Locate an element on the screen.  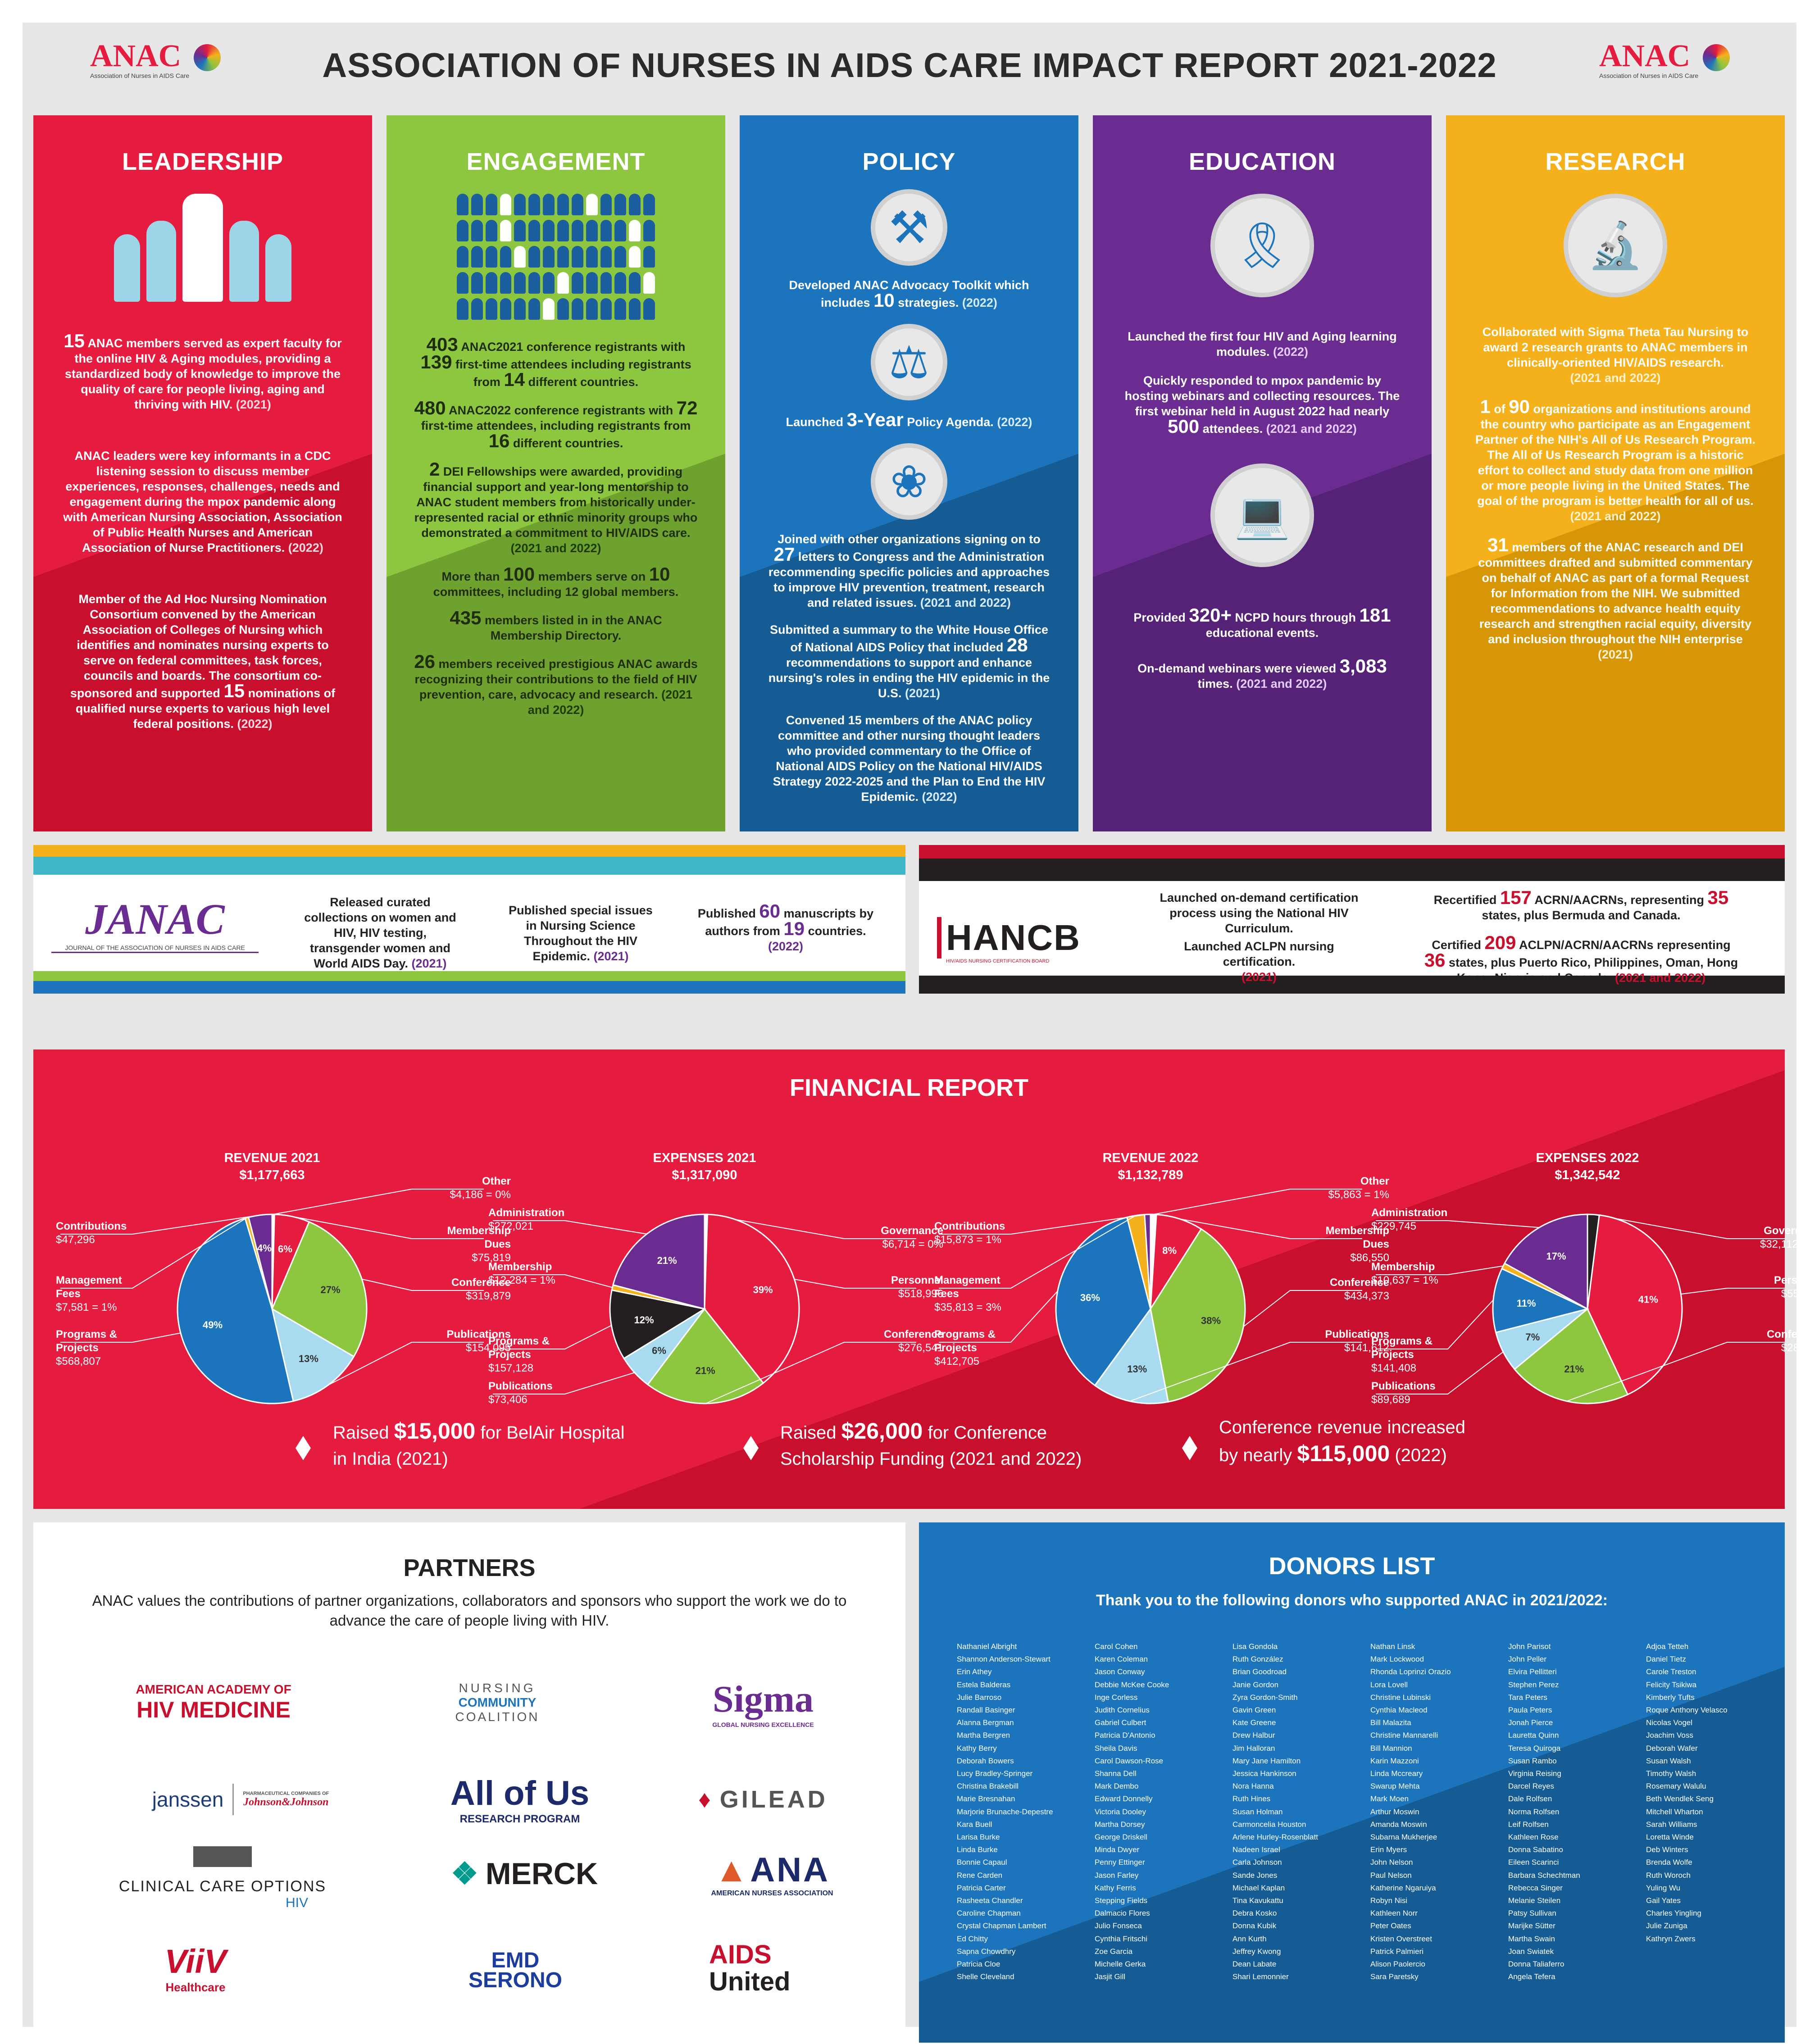
donor-name: Joan Swiatek is located at coordinates (1531, 1951).